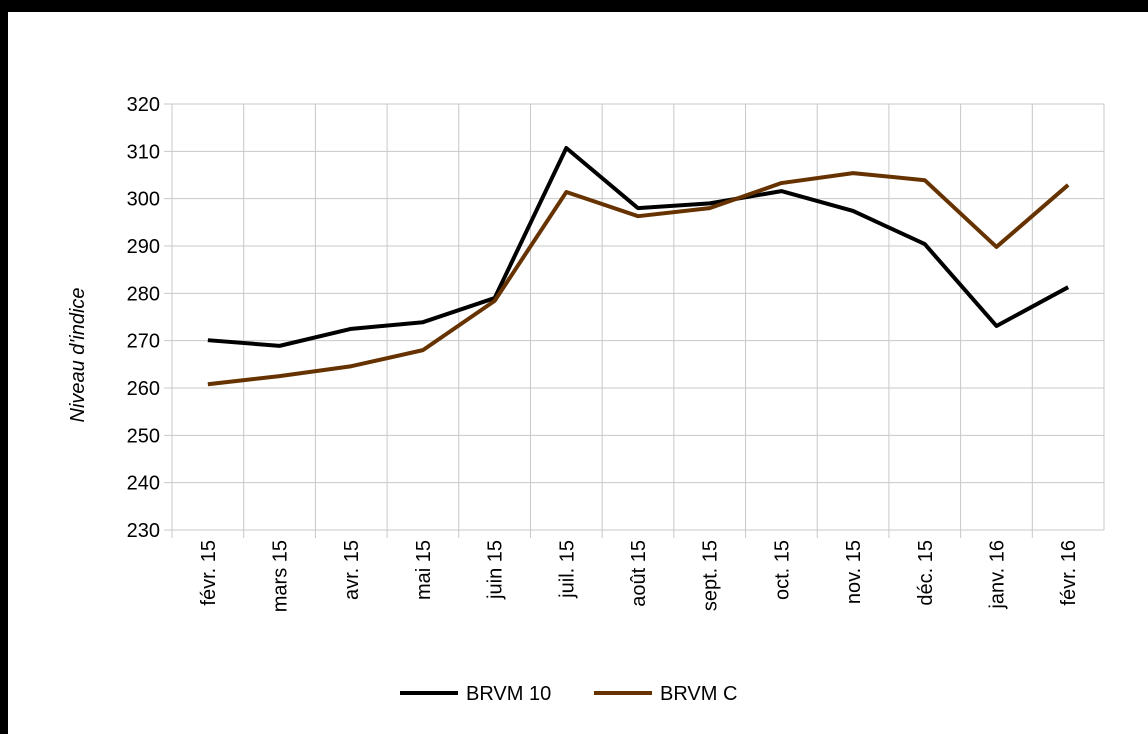 The width and height of the screenshot is (1148, 734). What do you see at coordinates (854, 572) in the screenshot?
I see `x-tick-label: nov. 15` at bounding box center [854, 572].